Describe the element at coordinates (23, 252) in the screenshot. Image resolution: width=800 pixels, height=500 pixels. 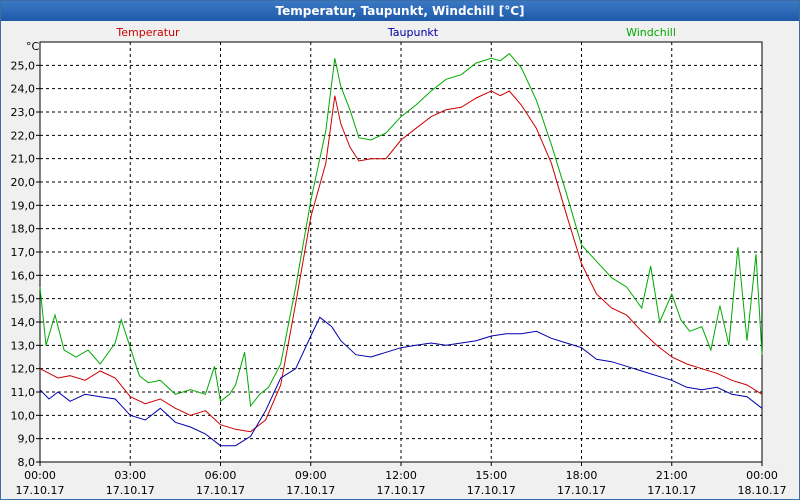
I see `y-tick-label: 17,0` at that location.